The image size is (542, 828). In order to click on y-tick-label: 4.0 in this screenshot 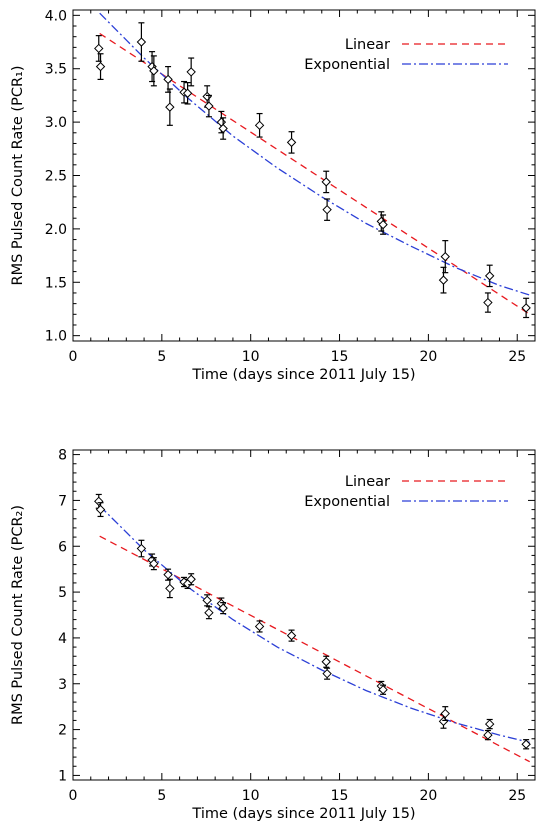, I will do `click(56, 16)`.